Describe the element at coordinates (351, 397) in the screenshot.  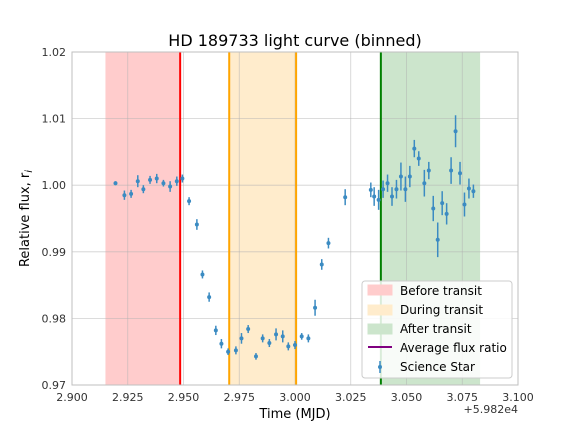
I see `x-tick-label: 3.025` at that location.